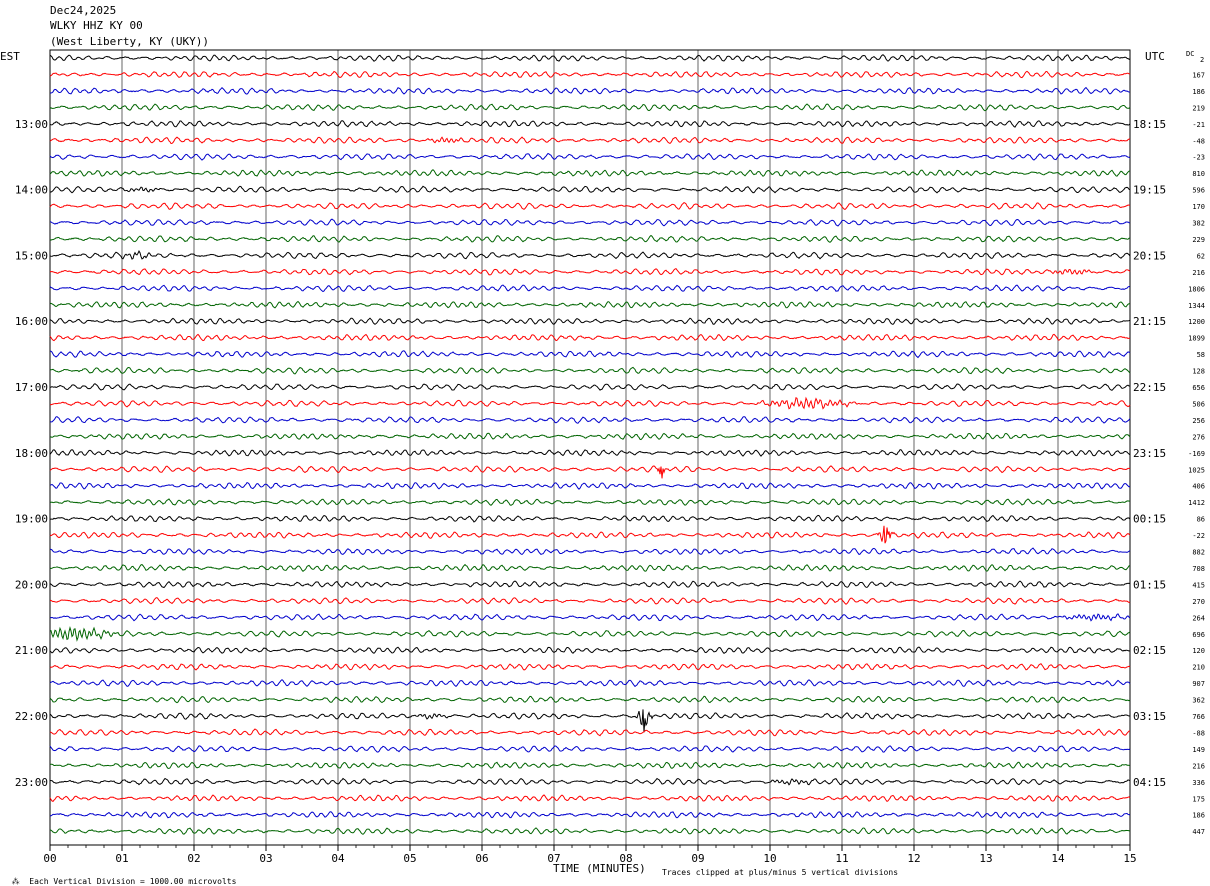 Image resolution: width=1210 pixels, height=886 pixels. I want to click on station-location: (West Liberty, KY (UKY)), so click(129, 41).